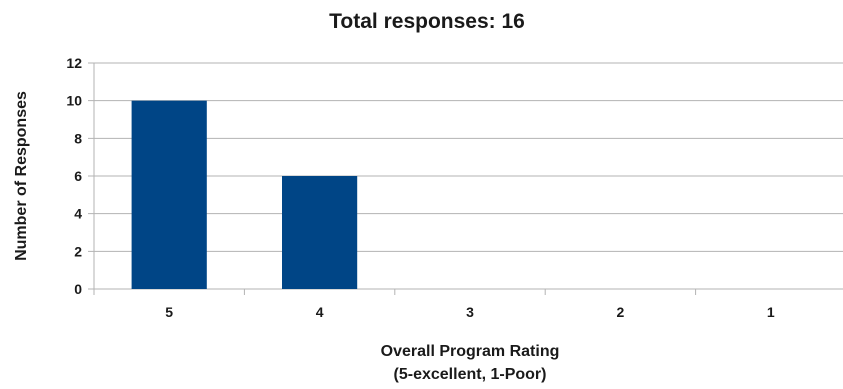 The image size is (843, 389). Describe the element at coordinates (74, 63) in the screenshot. I see `y-tick-label: 12` at that location.